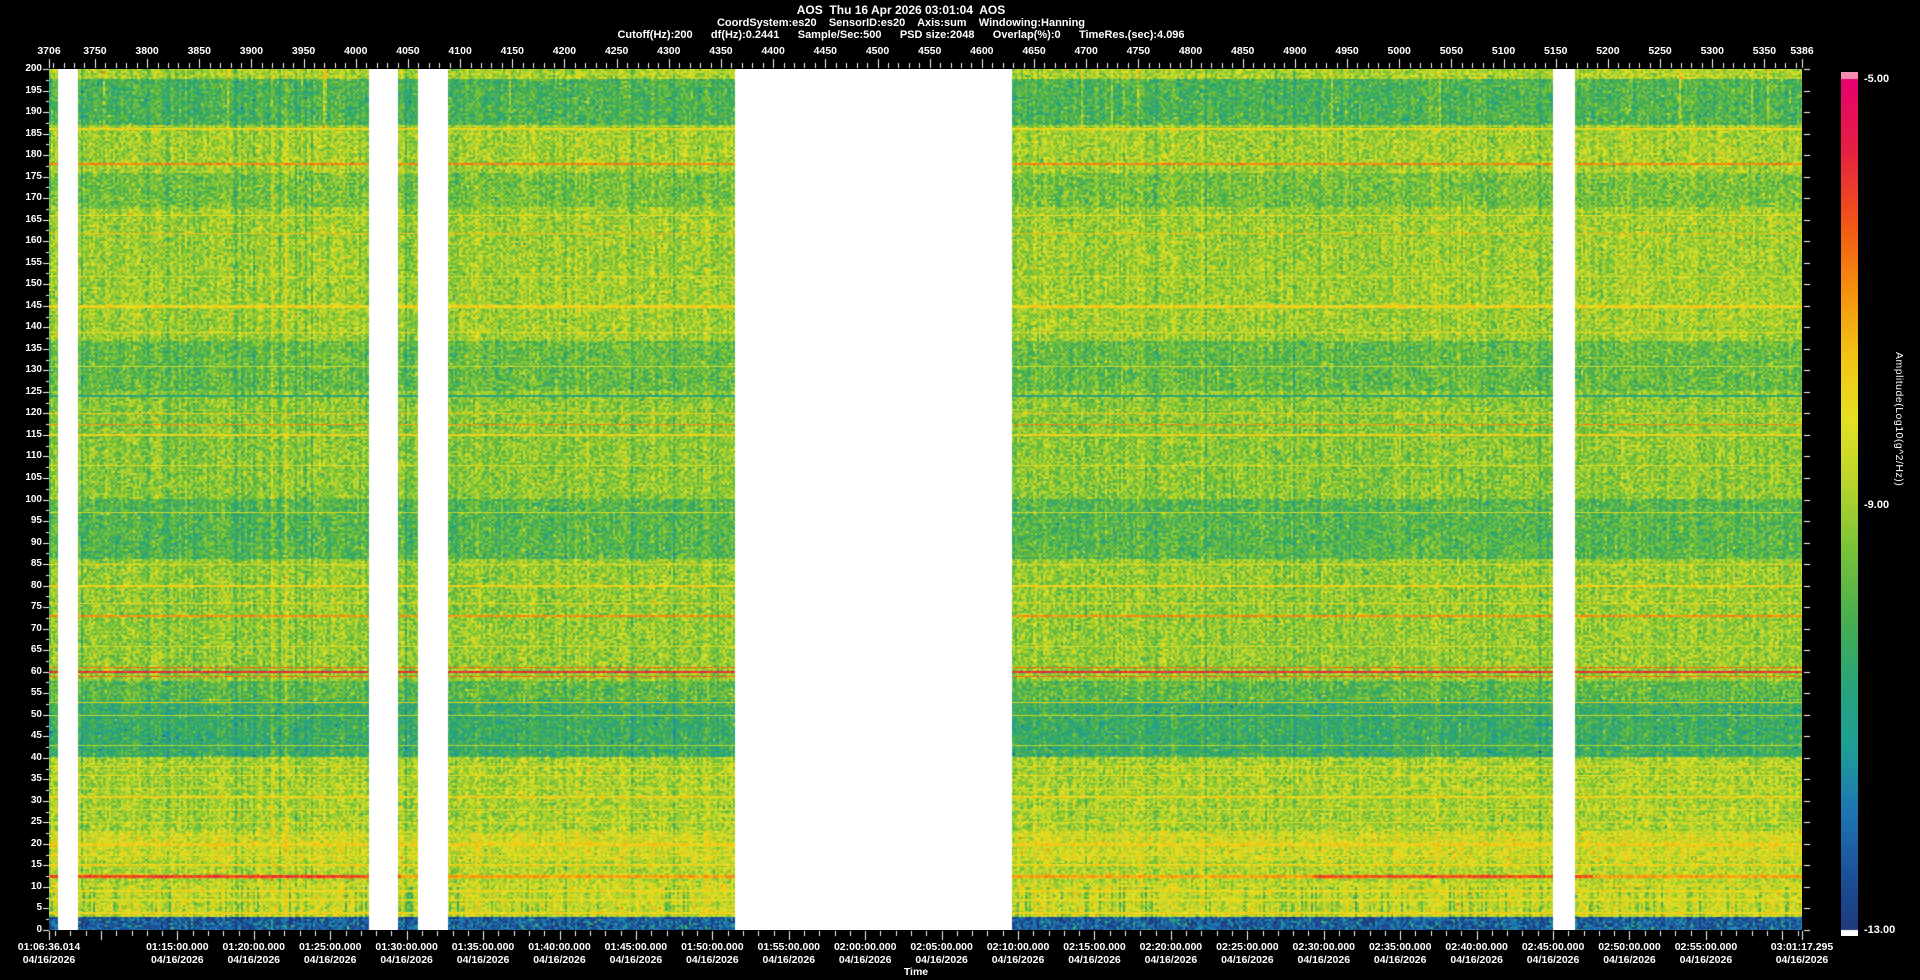 This screenshot has height=980, width=1920. What do you see at coordinates (1553, 953) in the screenshot?
I see `time-tick-label: 02:45:00.000 04/16/2026` at bounding box center [1553, 953].